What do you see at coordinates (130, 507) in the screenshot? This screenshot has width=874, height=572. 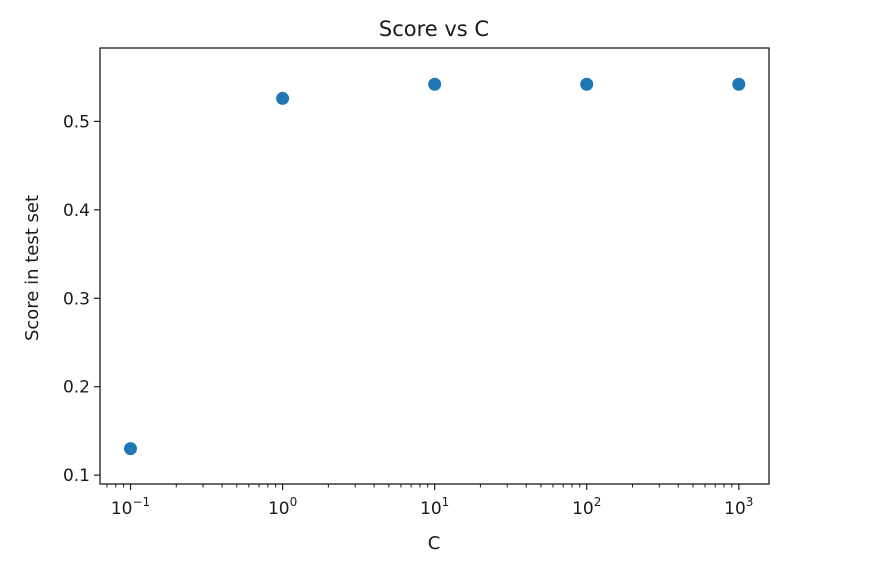 I see `x-tick-label: 10⁻¹` at bounding box center [130, 507].